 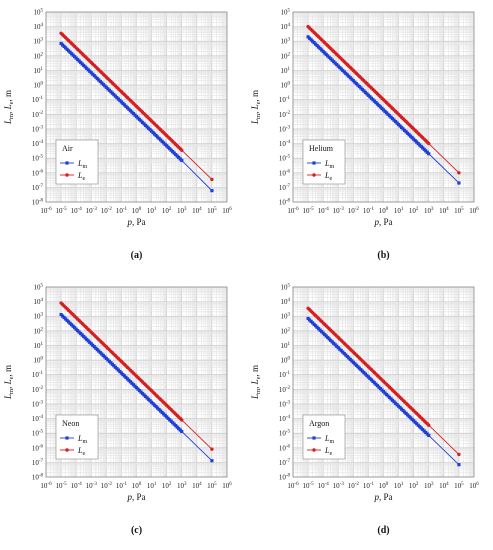 I want to click on legend-title: Air, so click(x=67, y=148).